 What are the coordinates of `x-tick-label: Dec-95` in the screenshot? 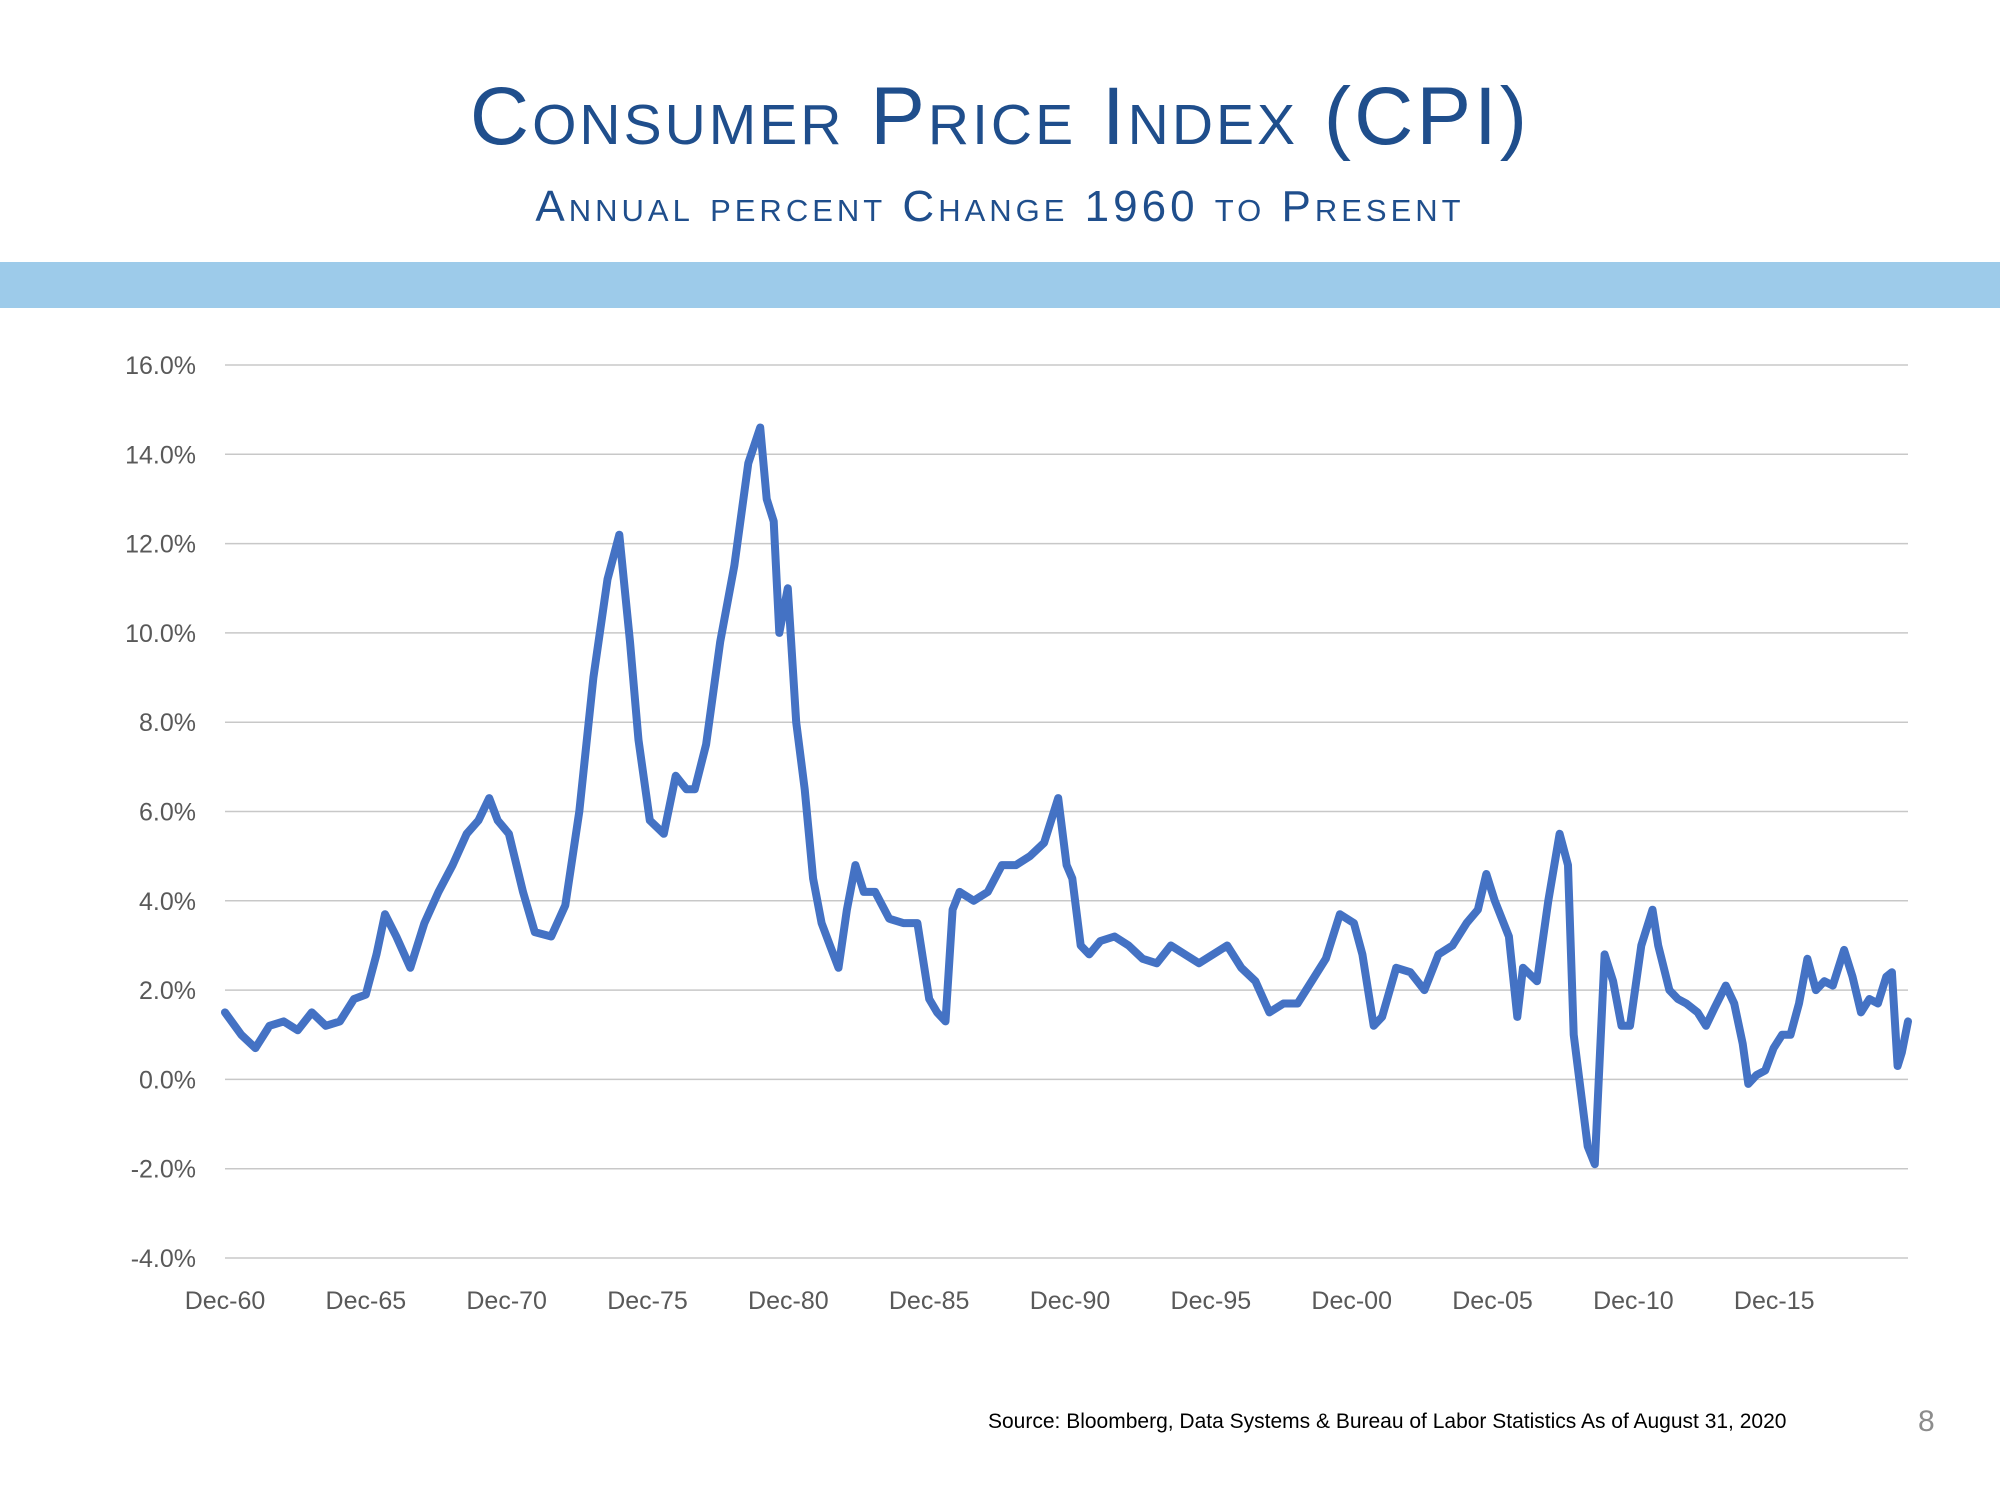 It's located at (1211, 1301).